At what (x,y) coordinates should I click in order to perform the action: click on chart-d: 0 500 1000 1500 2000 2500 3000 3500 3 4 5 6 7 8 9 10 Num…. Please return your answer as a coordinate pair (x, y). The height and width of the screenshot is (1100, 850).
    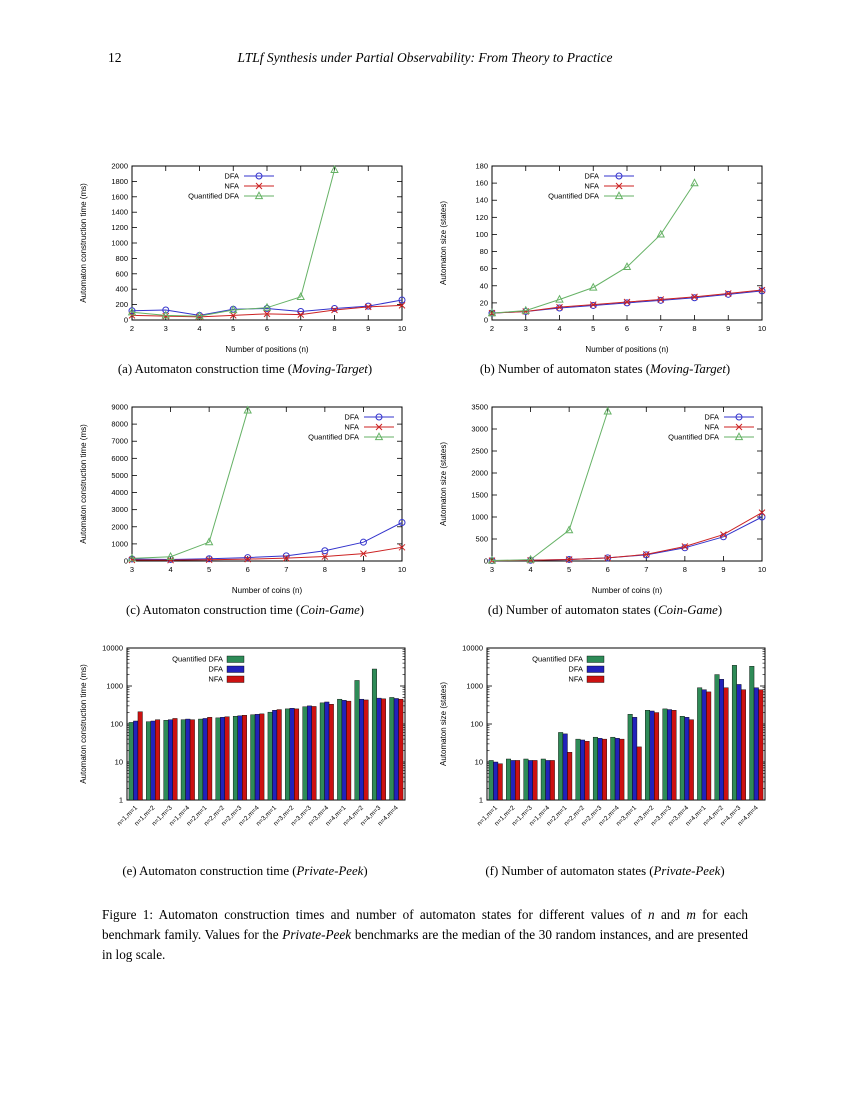
    Looking at the image, I should click on (605, 508).